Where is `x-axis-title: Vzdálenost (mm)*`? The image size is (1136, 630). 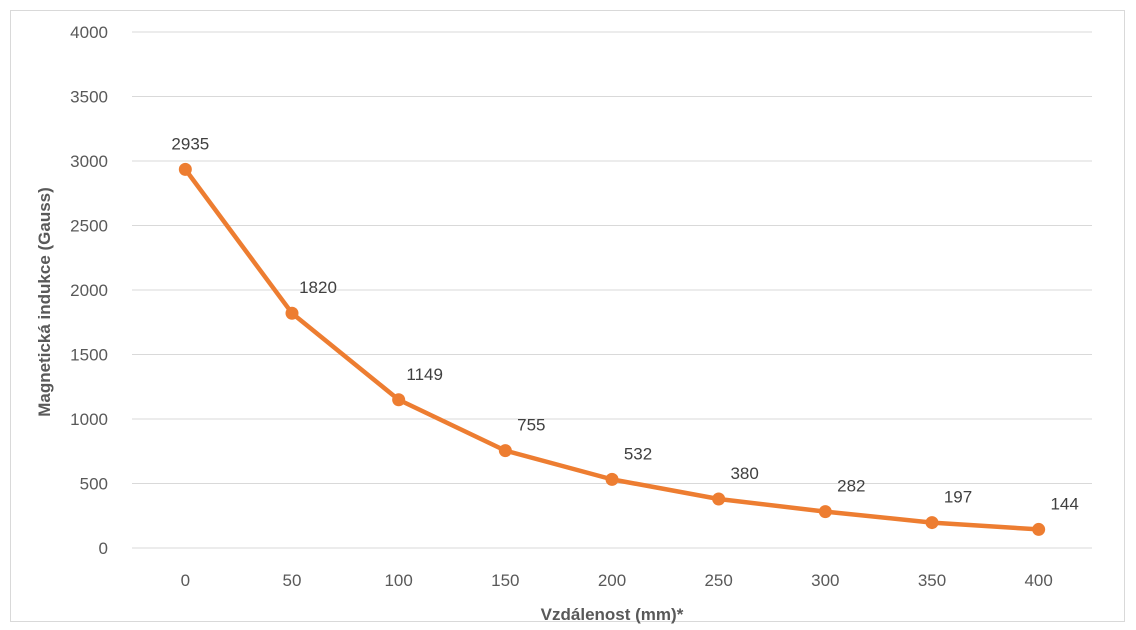
x-axis-title: Vzdálenost (mm)* is located at coordinates (612, 614).